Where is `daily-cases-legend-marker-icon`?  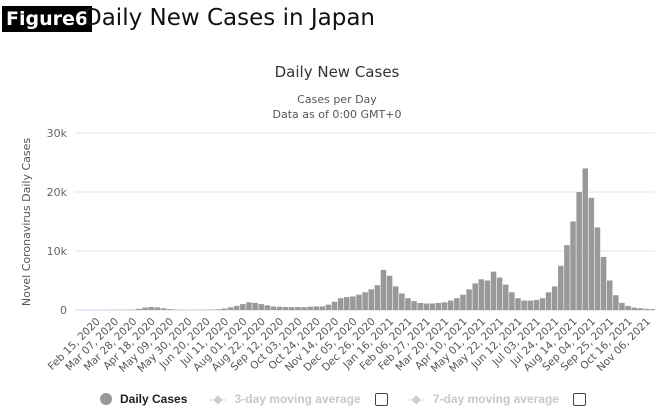
daily-cases-legend-marker-icon is located at coordinates (106, 399).